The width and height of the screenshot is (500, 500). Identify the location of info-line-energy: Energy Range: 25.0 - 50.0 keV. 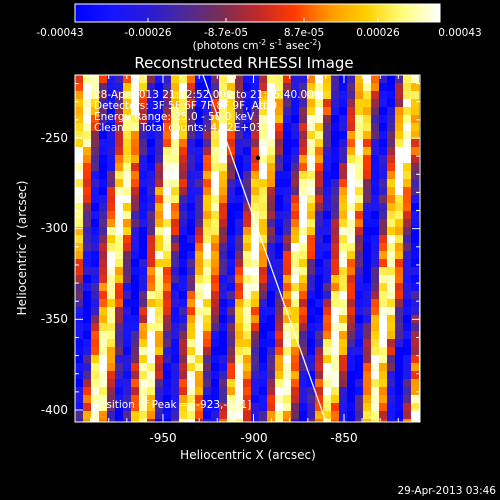
(174, 117).